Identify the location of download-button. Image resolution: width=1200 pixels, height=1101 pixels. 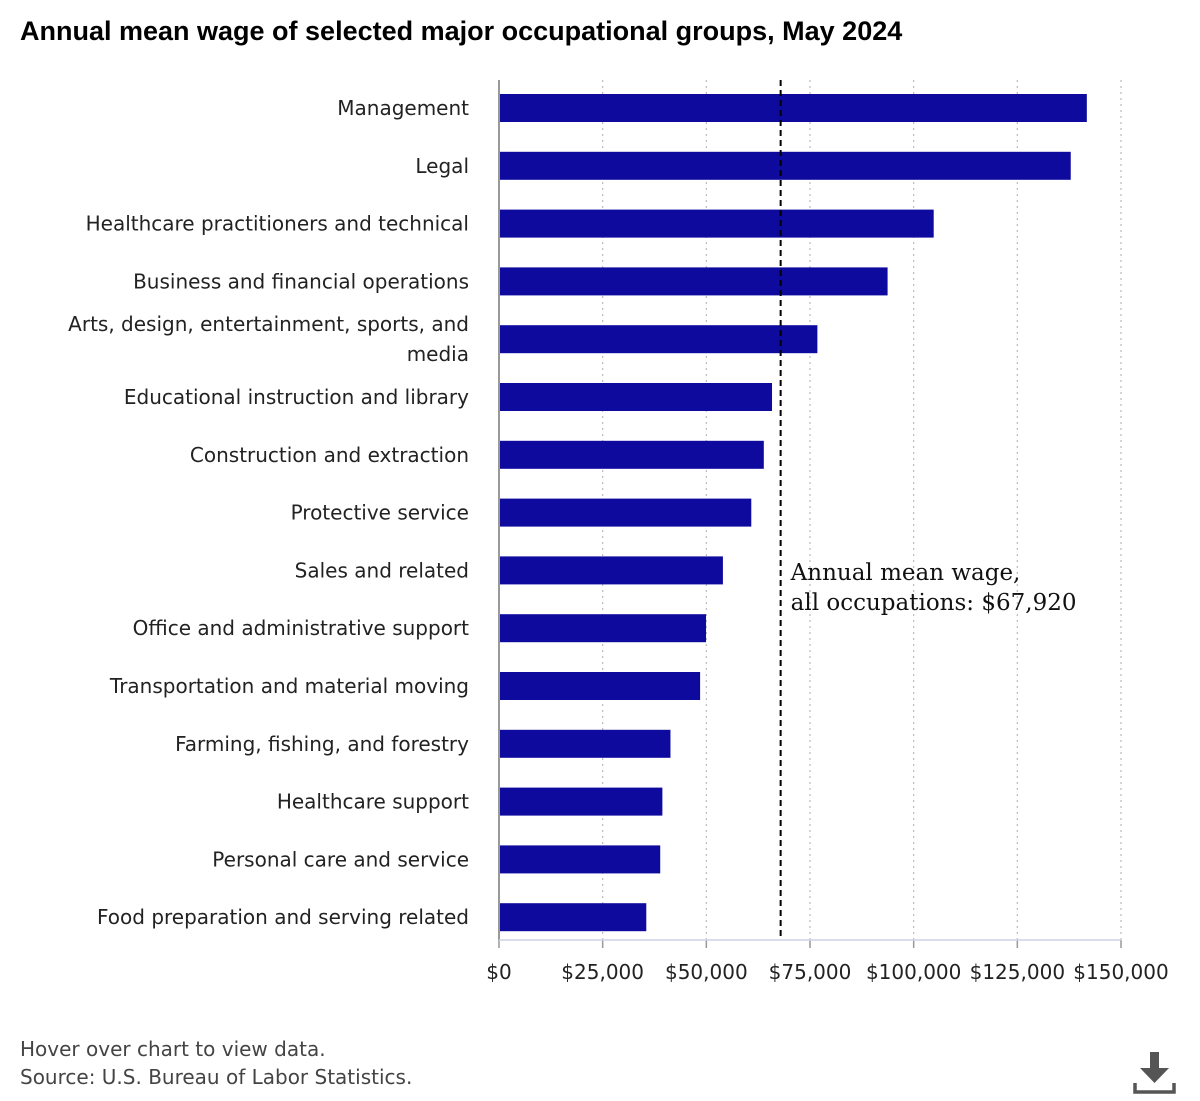
(1155, 1073).